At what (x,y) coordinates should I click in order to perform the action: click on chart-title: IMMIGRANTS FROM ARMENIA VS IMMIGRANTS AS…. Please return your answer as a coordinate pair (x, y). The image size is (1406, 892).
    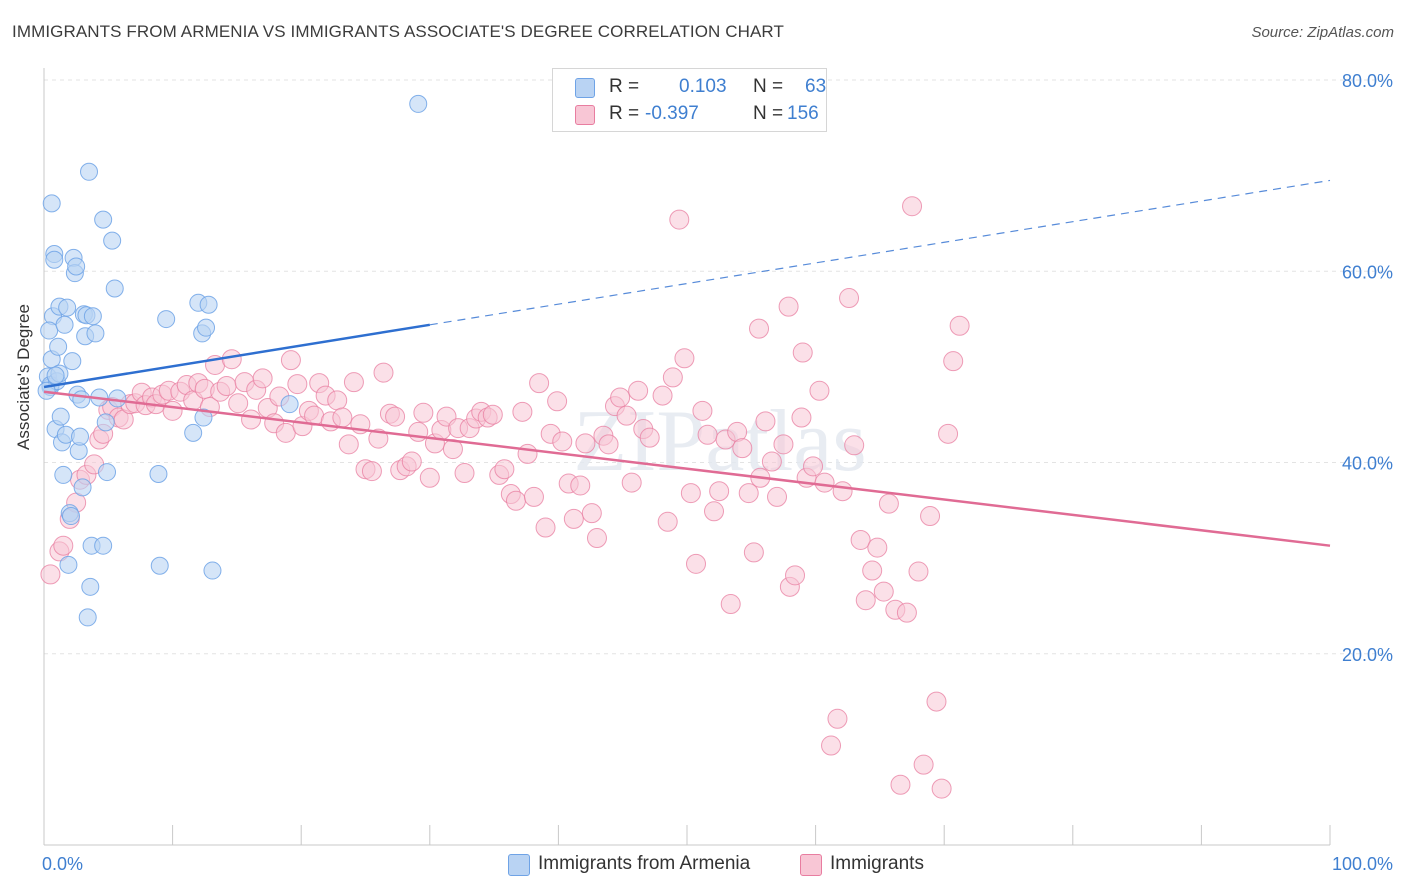
    Looking at the image, I should click on (398, 31).